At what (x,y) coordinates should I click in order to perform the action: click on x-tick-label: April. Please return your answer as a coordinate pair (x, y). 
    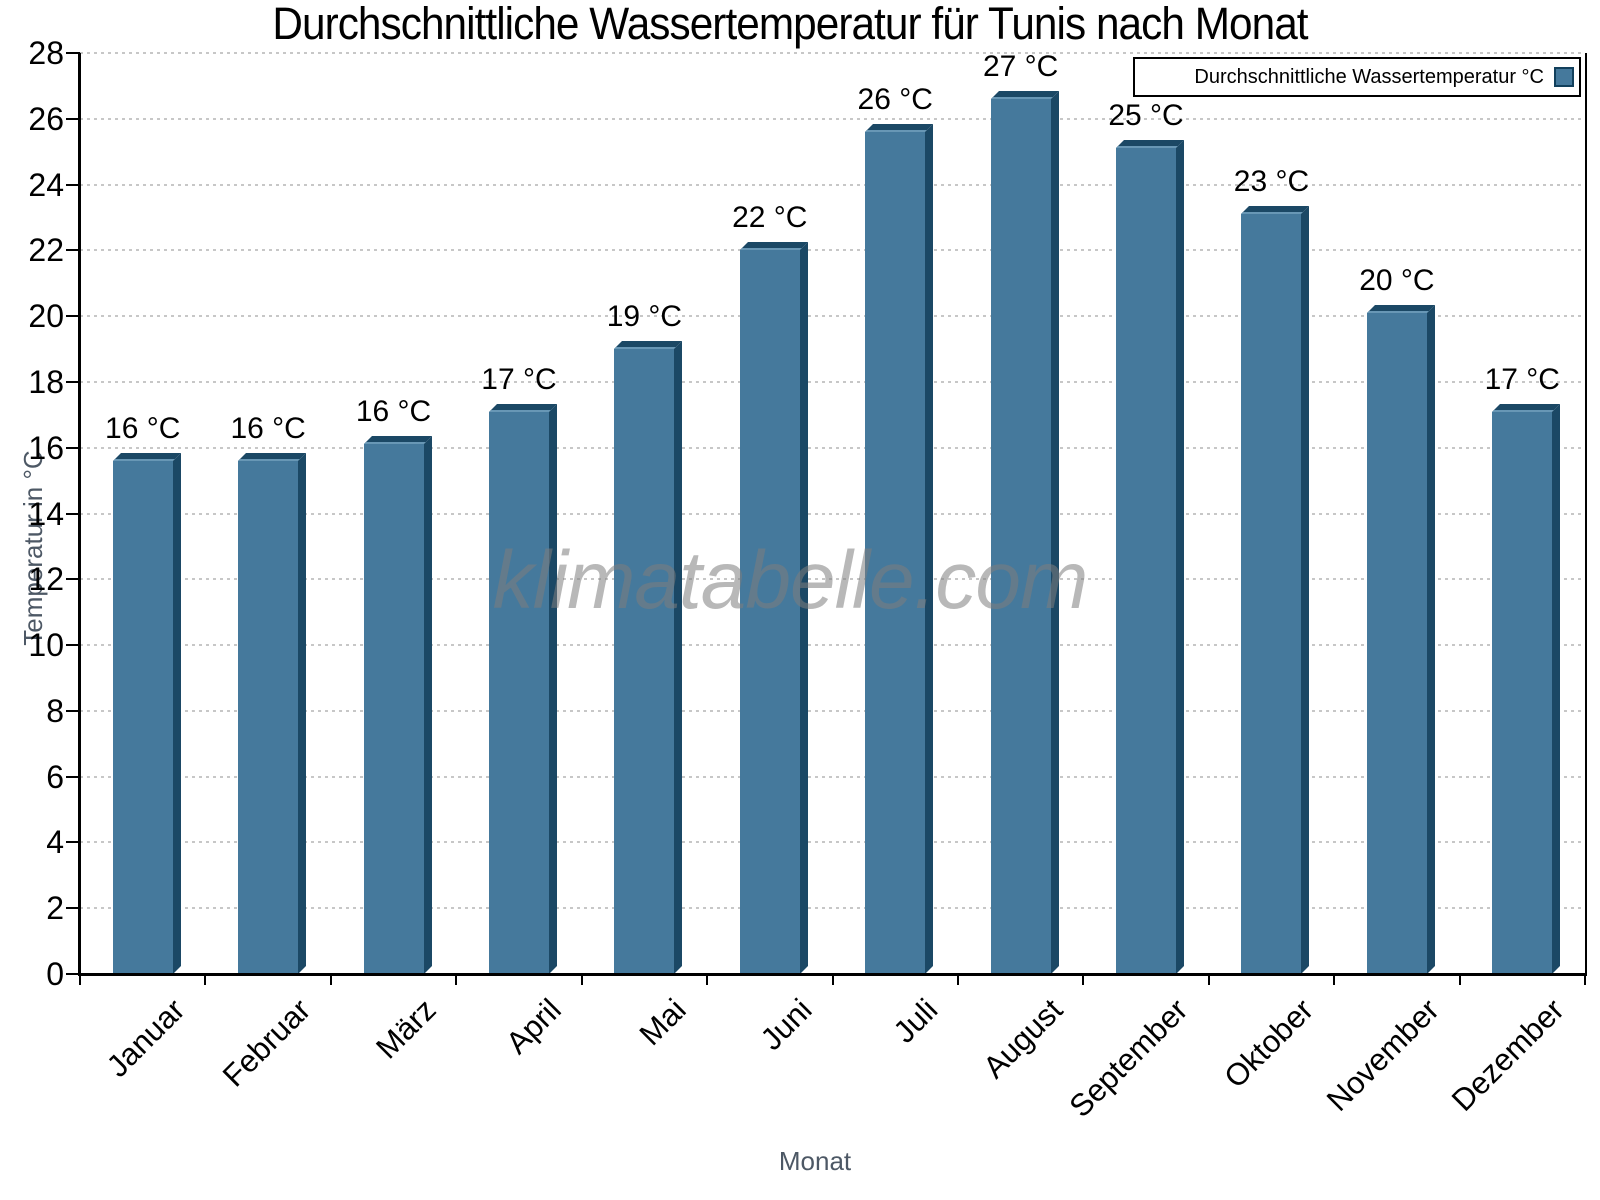
    Looking at the image, I should click on (533, 1026).